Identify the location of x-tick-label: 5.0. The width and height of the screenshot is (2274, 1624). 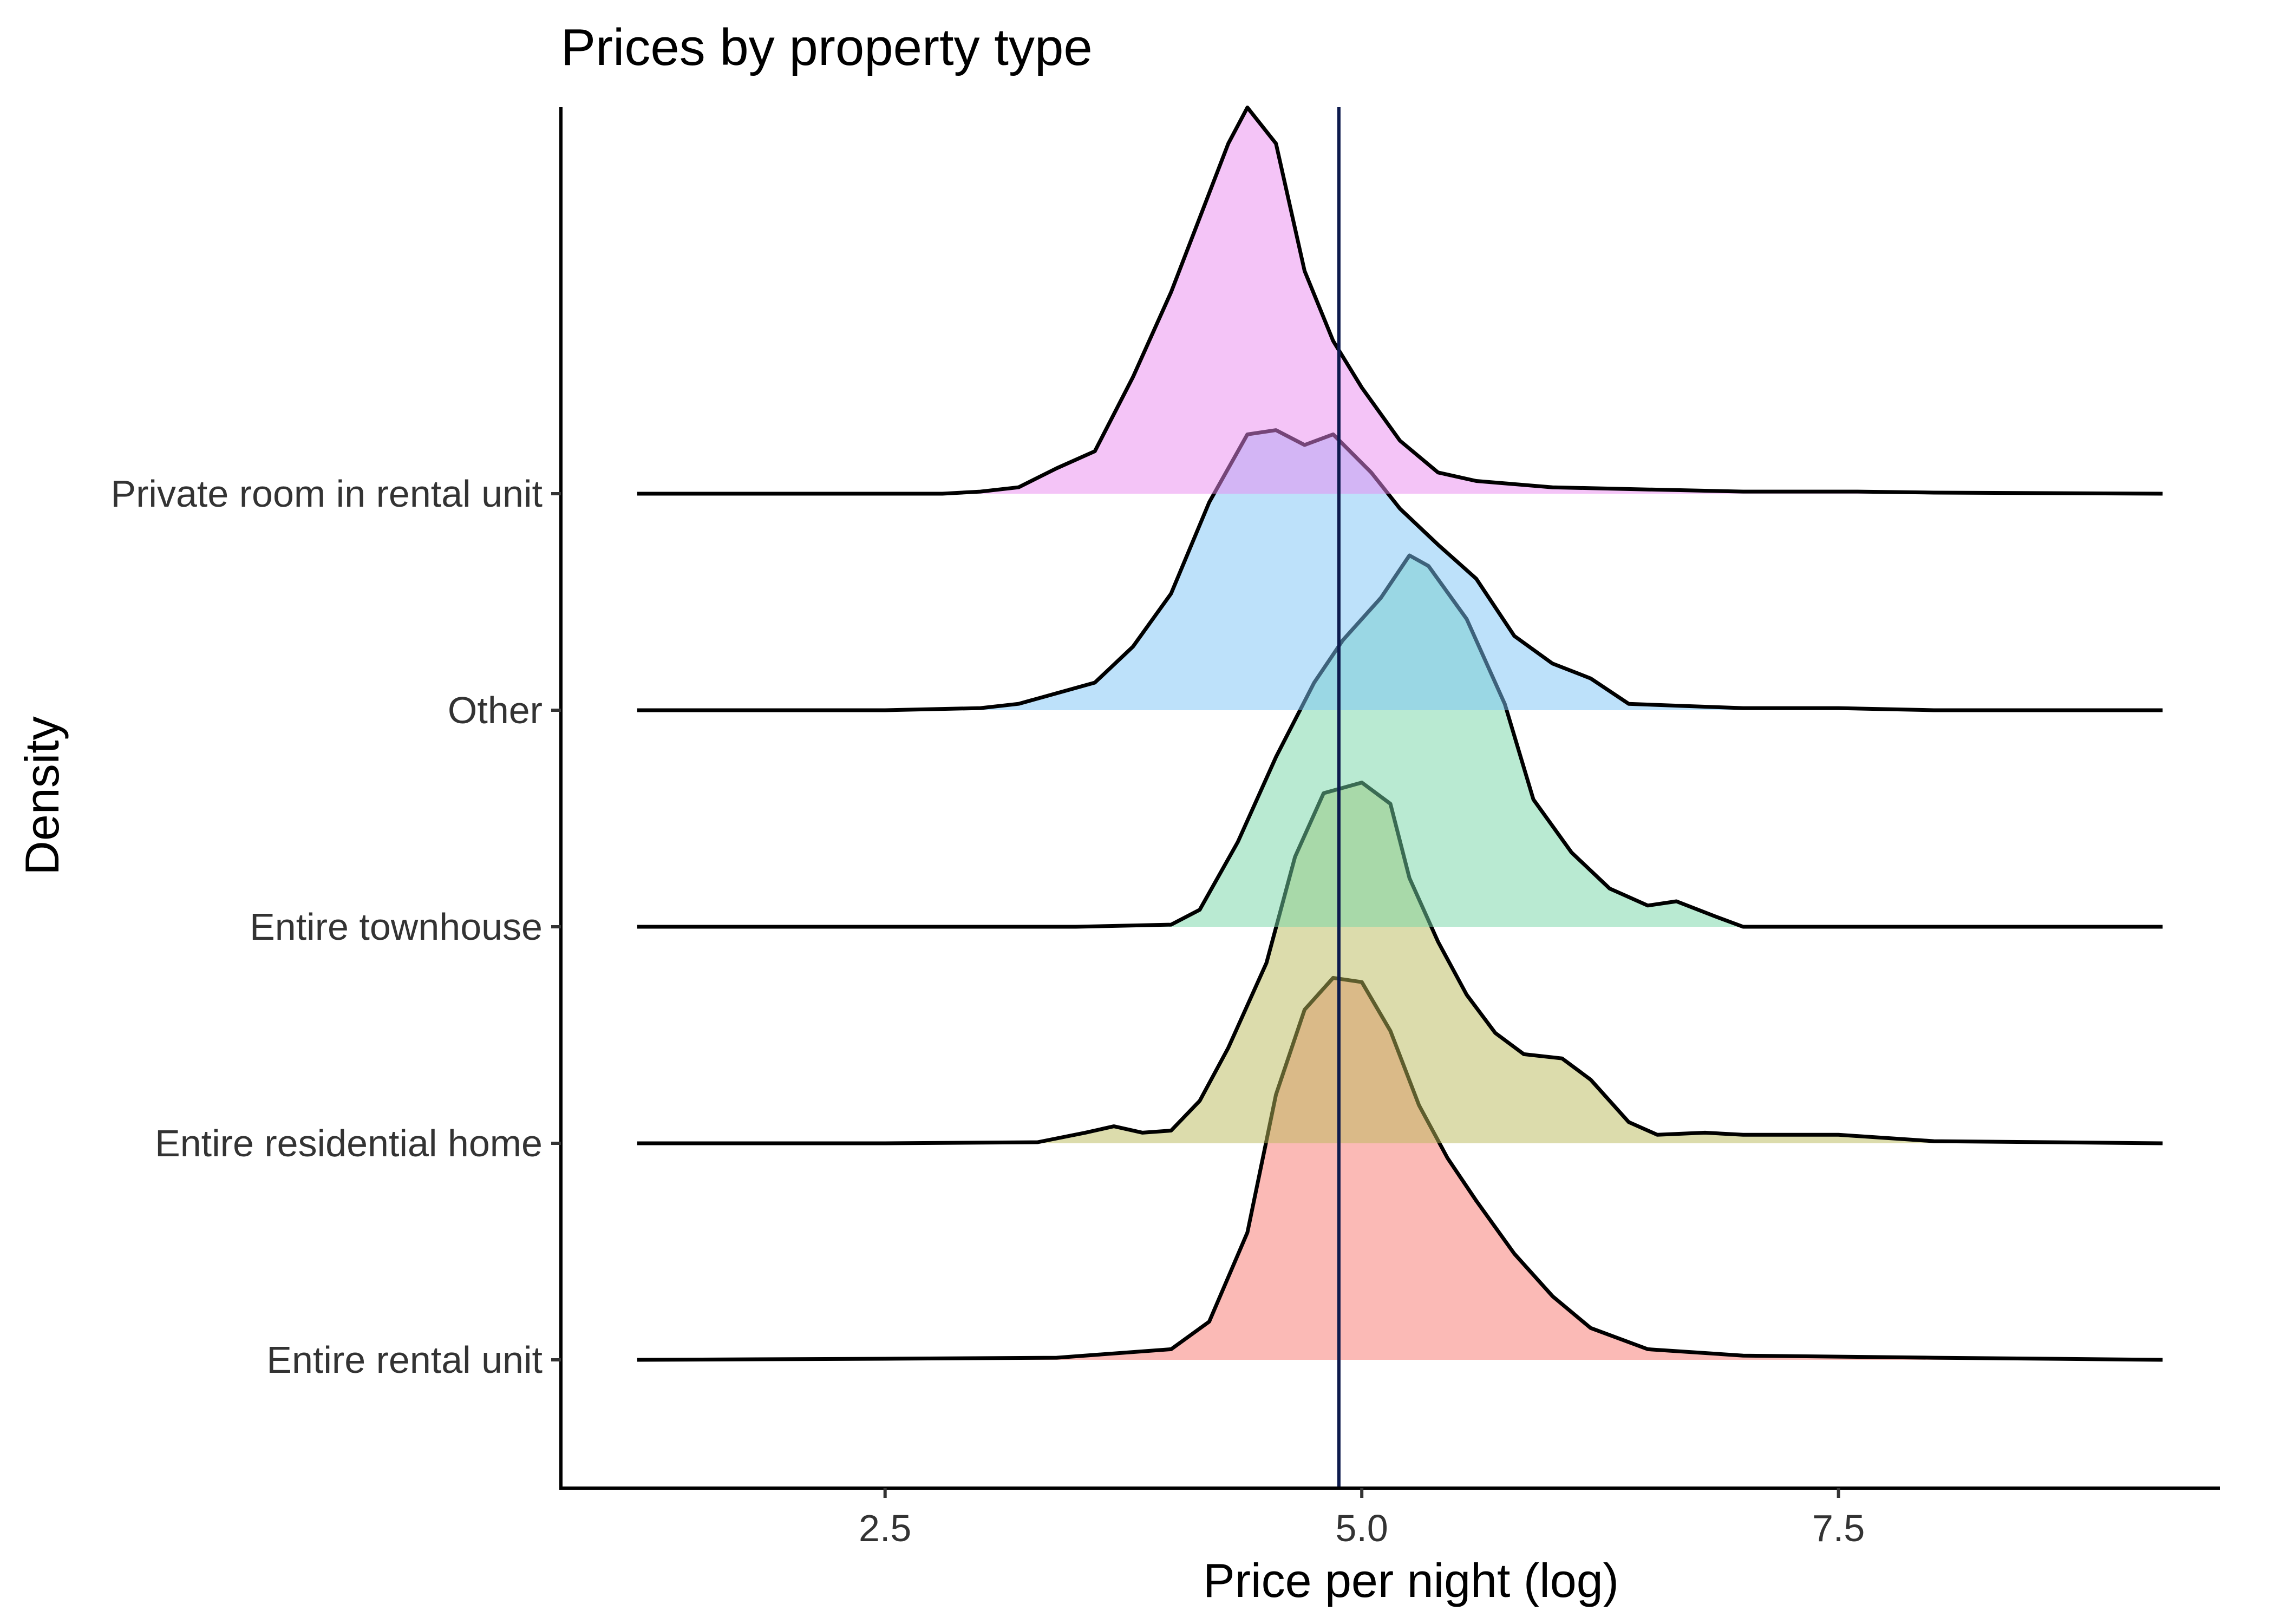
(1362, 1528).